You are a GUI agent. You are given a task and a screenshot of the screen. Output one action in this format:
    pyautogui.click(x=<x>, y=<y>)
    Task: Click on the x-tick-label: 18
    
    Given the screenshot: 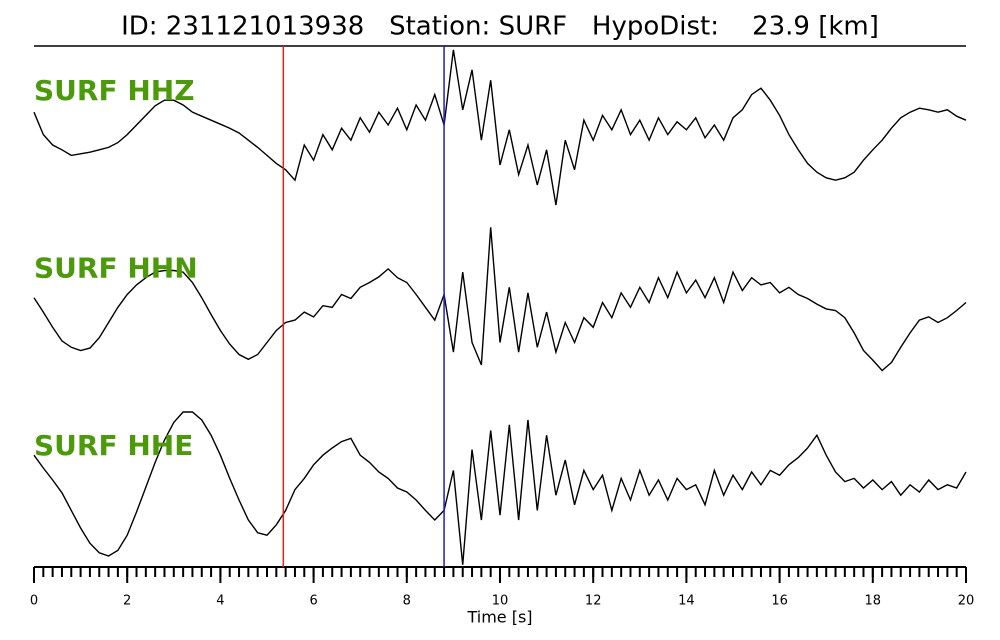 What is the action you would take?
    pyautogui.click(x=873, y=601)
    